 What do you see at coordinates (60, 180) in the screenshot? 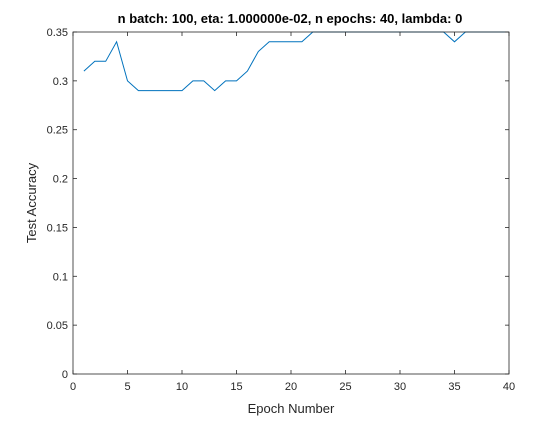
I see `y-tick-label: 0.2` at bounding box center [60, 180].